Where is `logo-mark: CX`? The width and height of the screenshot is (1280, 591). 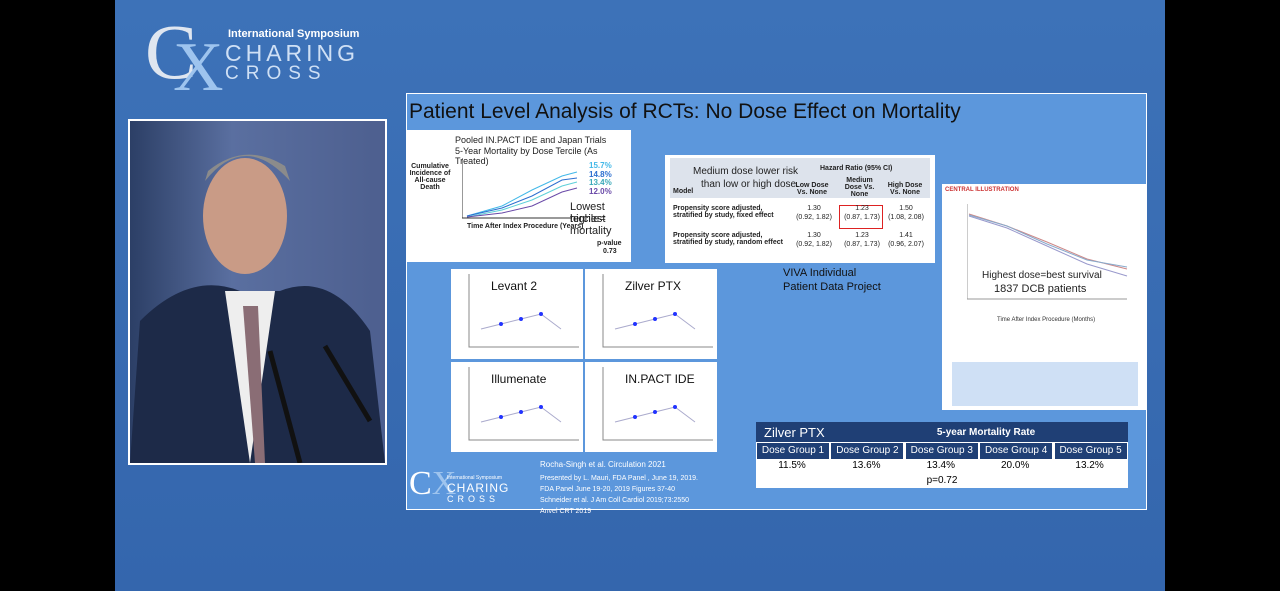 logo-mark: CX is located at coordinates (184, 53).